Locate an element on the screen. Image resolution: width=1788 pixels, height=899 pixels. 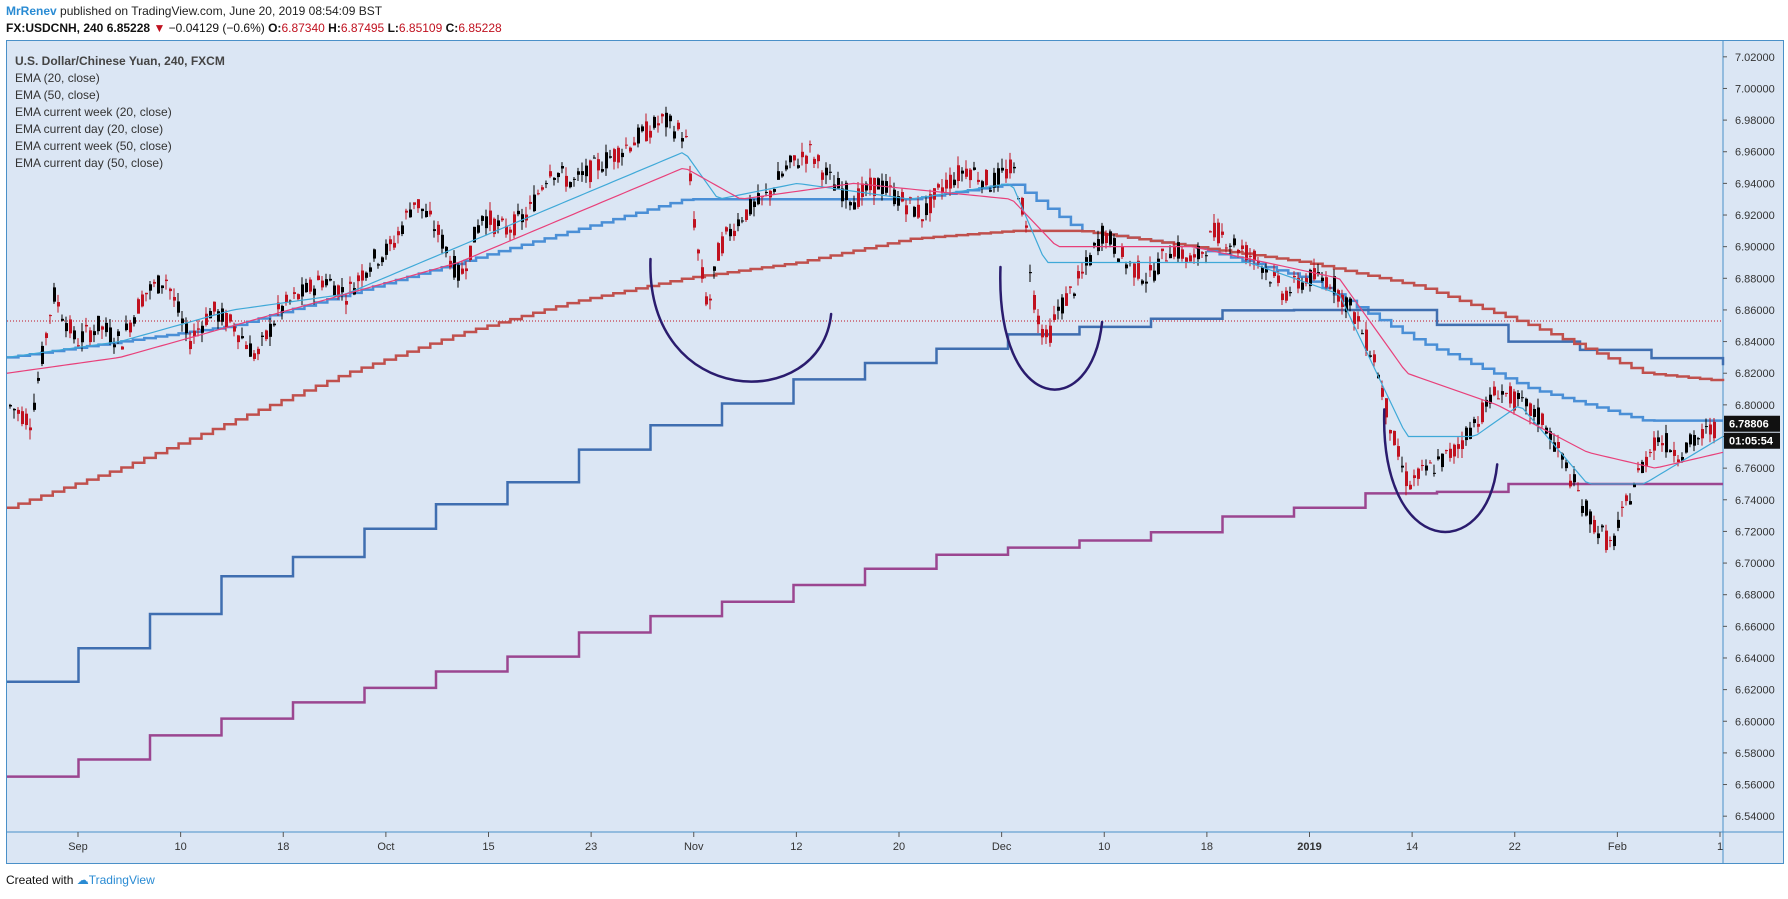
current-price-badge is located at coordinates (1752, 423).